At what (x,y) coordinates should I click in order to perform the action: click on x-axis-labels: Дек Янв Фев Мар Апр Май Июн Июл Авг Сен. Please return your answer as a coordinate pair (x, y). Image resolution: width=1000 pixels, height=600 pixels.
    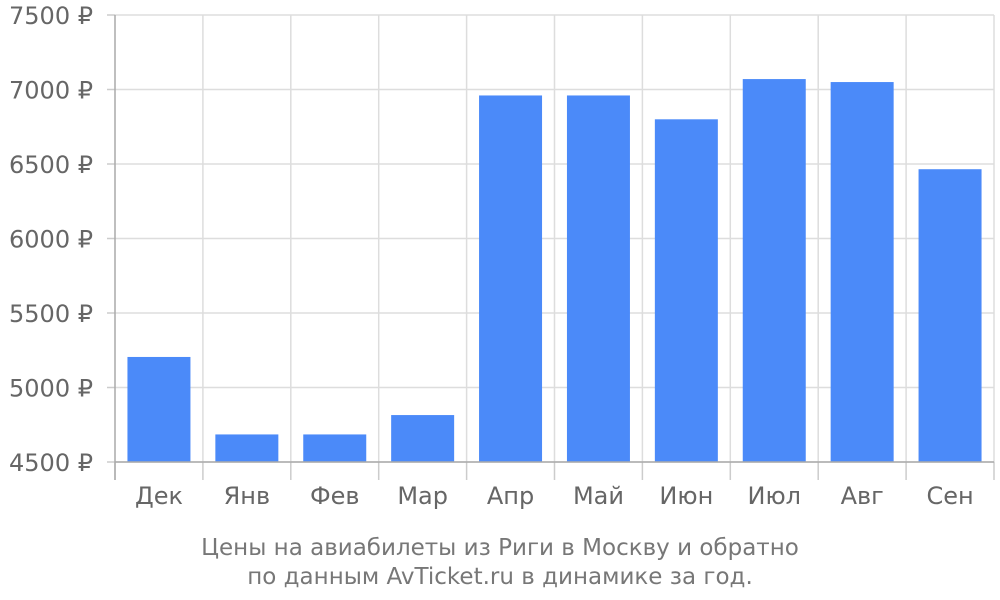
    Looking at the image, I should click on (554, 496).